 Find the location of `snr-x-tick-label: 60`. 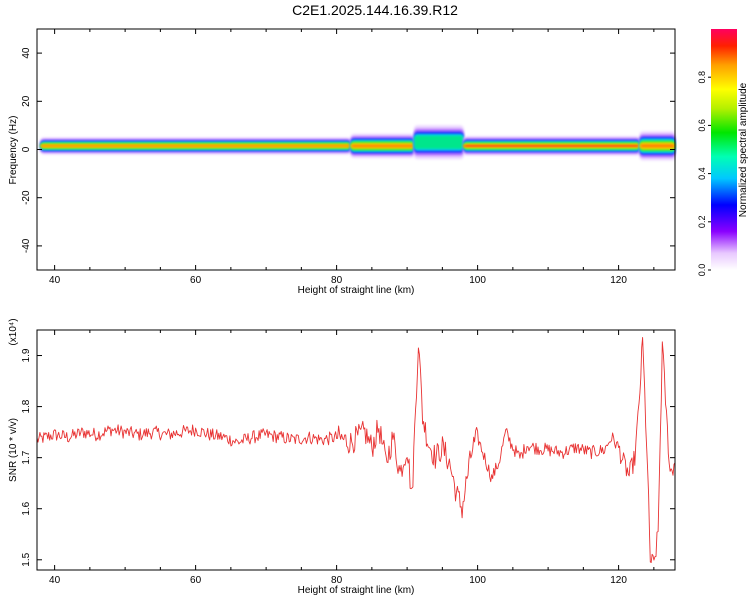

snr-x-tick-label: 60 is located at coordinates (196, 580).